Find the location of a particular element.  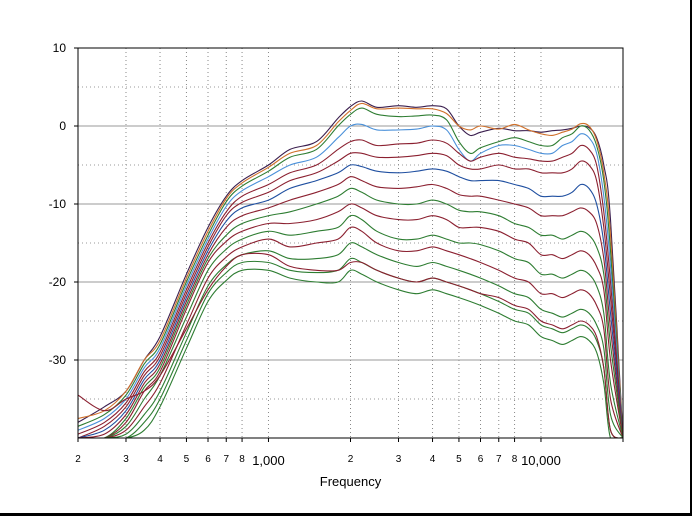

x-tick-label-2: 4 is located at coordinates (160, 459).